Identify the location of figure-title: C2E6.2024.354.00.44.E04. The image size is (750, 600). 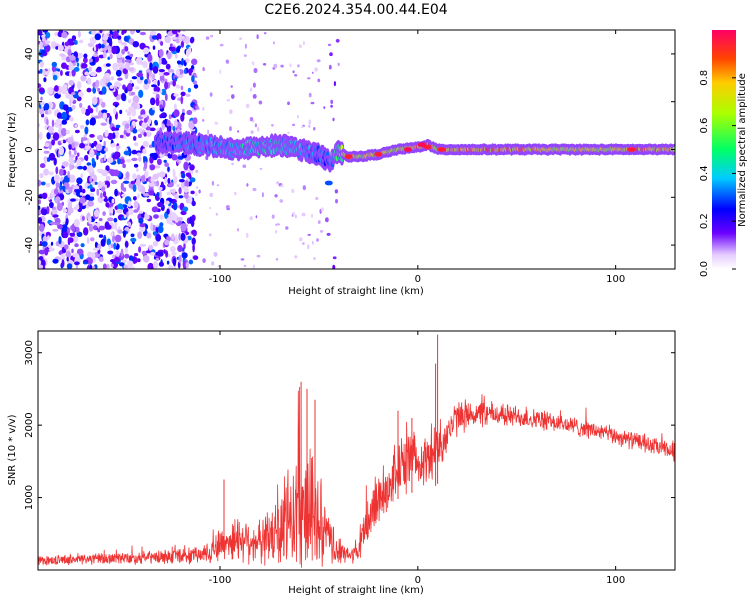
(355, 10).